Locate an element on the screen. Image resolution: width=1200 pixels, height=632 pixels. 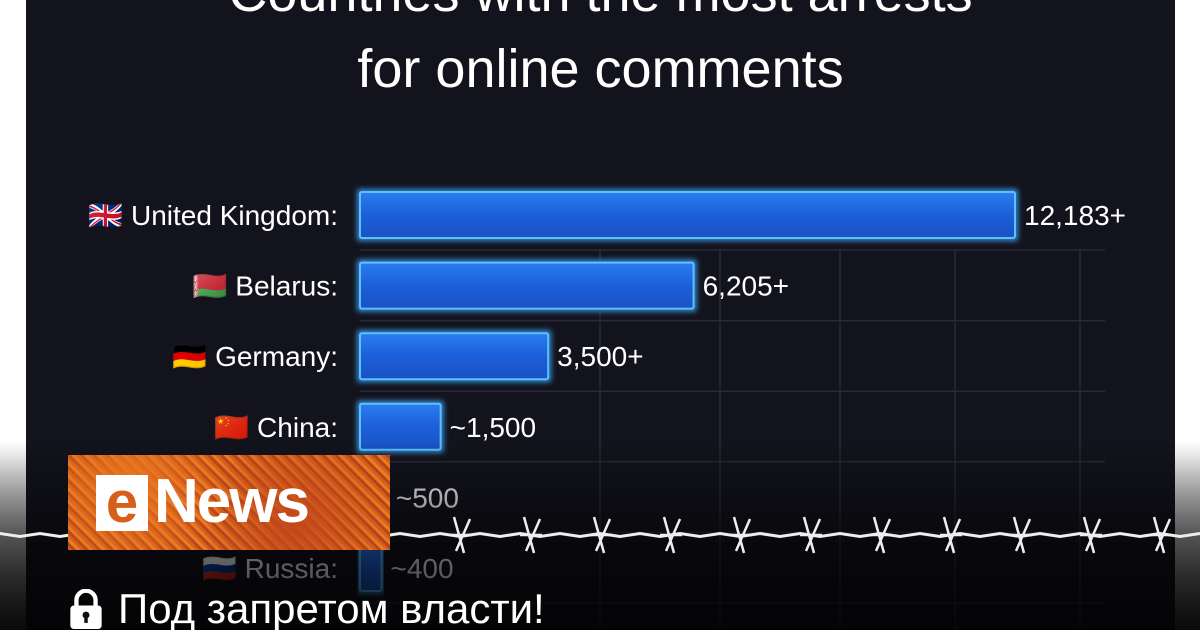
category-label: 🇧🇾 Belarus: is located at coordinates (265, 286).